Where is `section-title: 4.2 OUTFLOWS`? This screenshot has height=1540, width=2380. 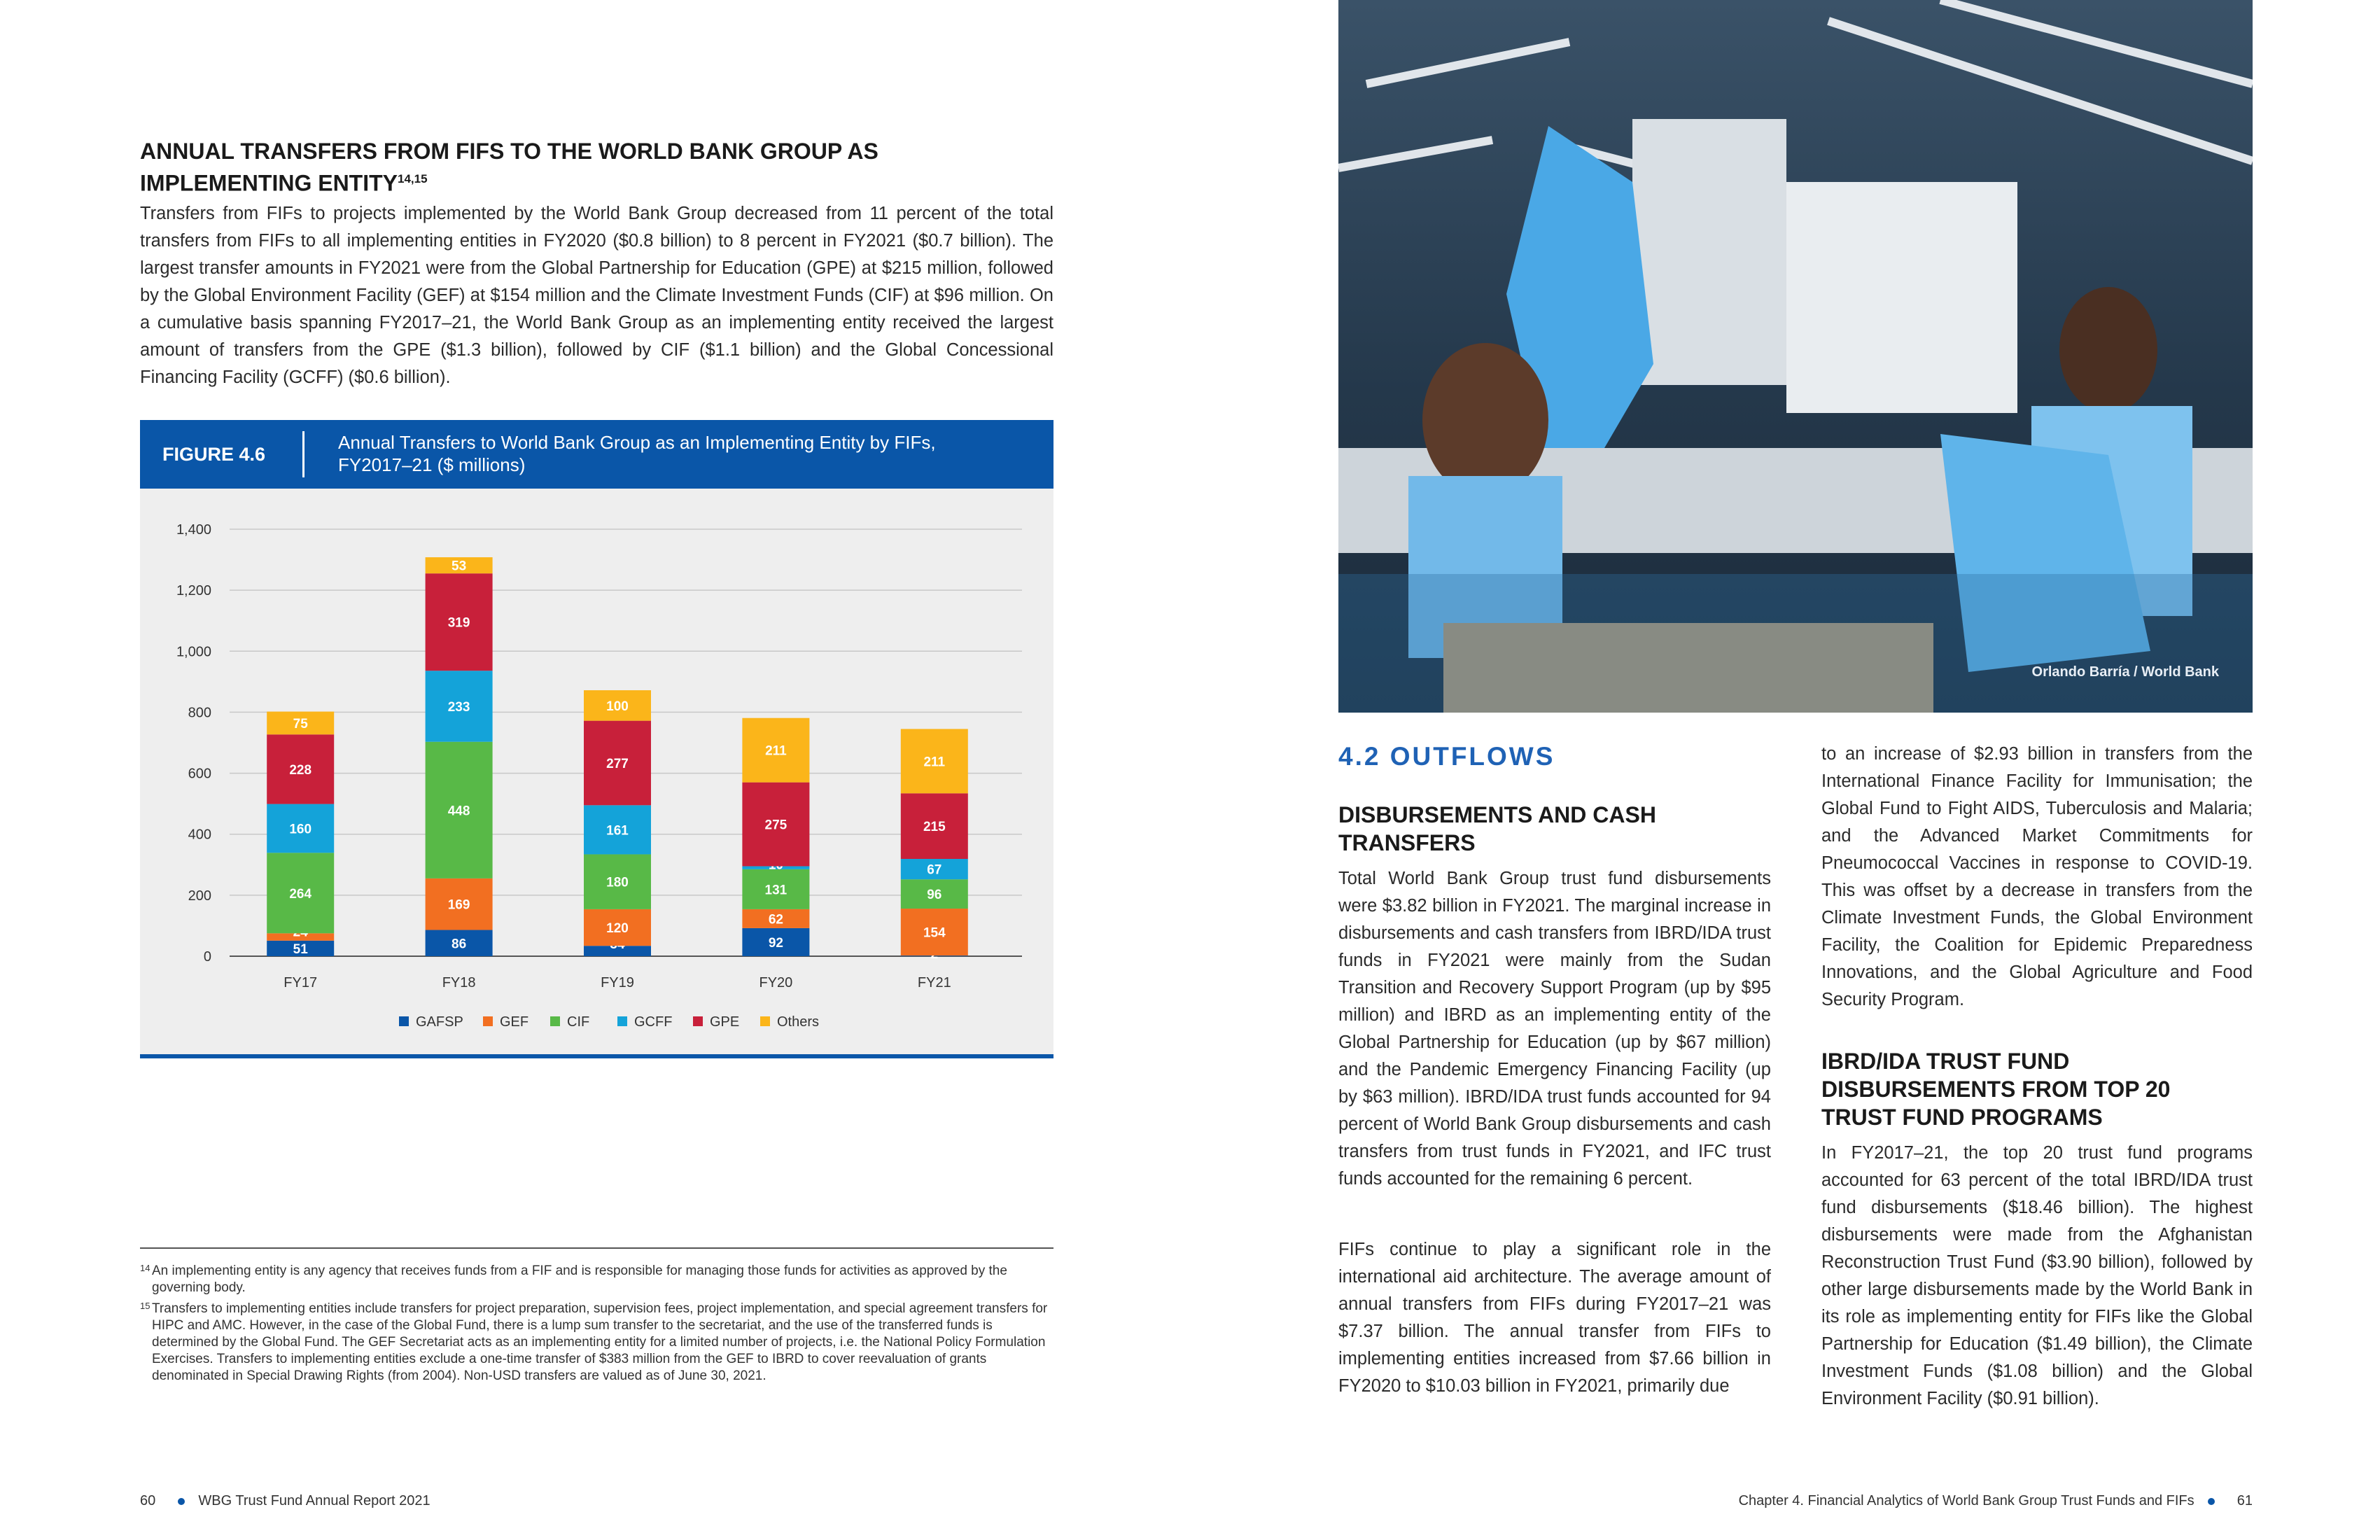 section-title: 4.2 OUTFLOWS is located at coordinates (1446, 756).